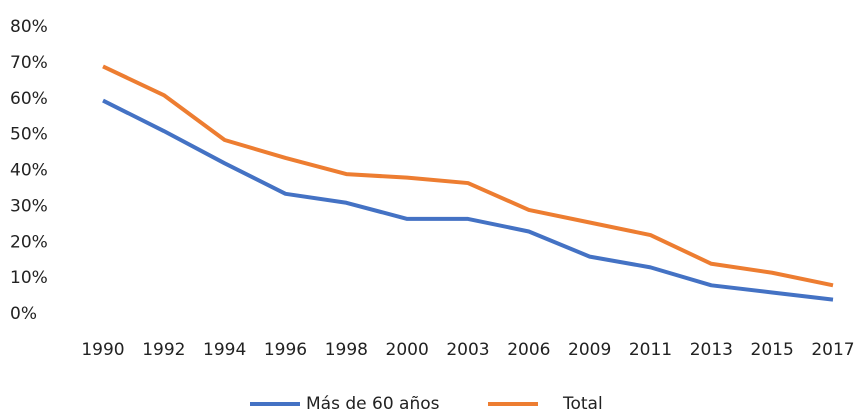 Image resolution: width=867 pixels, height=415 pixels. What do you see at coordinates (711, 350) in the screenshot?
I see `x-tick-label: 2013` at bounding box center [711, 350].